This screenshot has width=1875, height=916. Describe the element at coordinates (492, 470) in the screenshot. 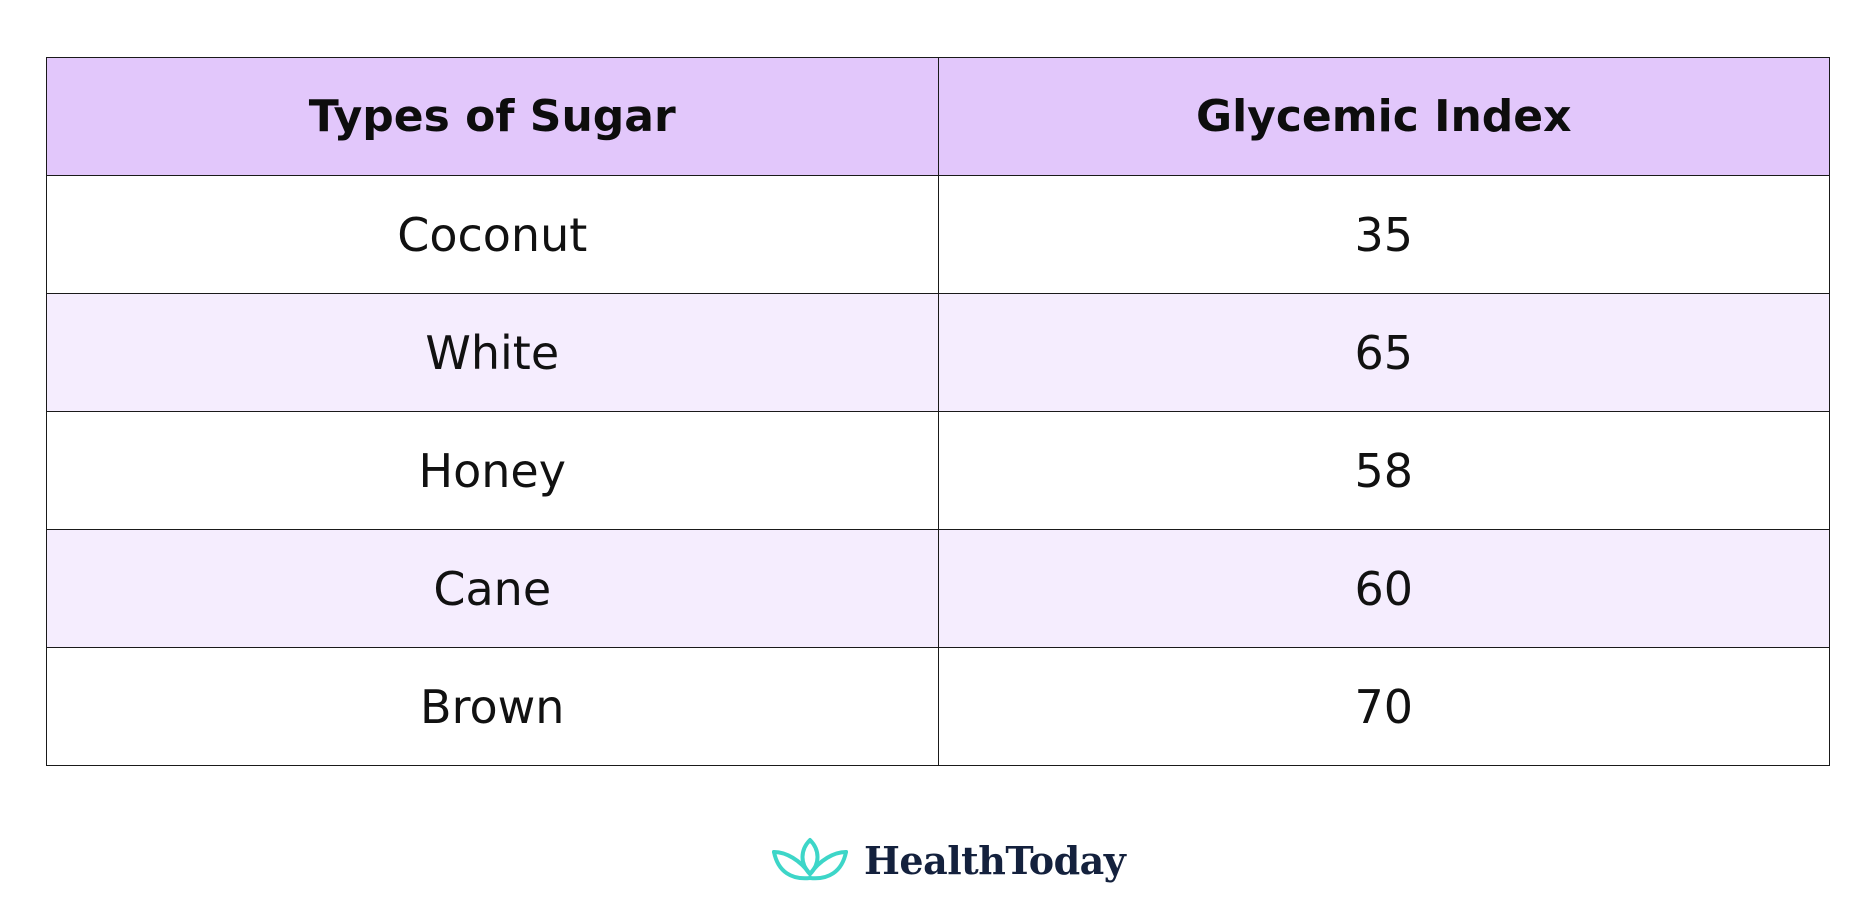

I see `sugar-type-cell: Honey` at that location.